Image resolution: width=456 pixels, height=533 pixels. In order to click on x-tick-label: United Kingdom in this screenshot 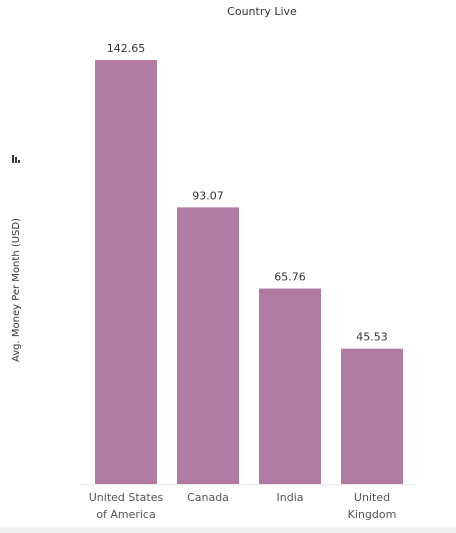, I will do `click(372, 506)`.